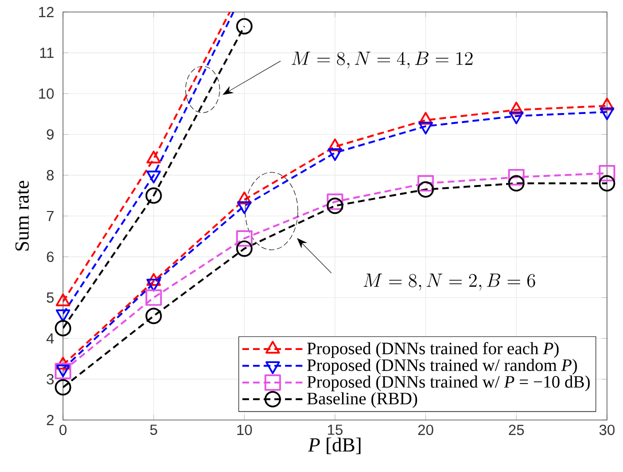  Describe the element at coordinates (50, 257) in the screenshot. I see `y-tick-label: 6` at that location.